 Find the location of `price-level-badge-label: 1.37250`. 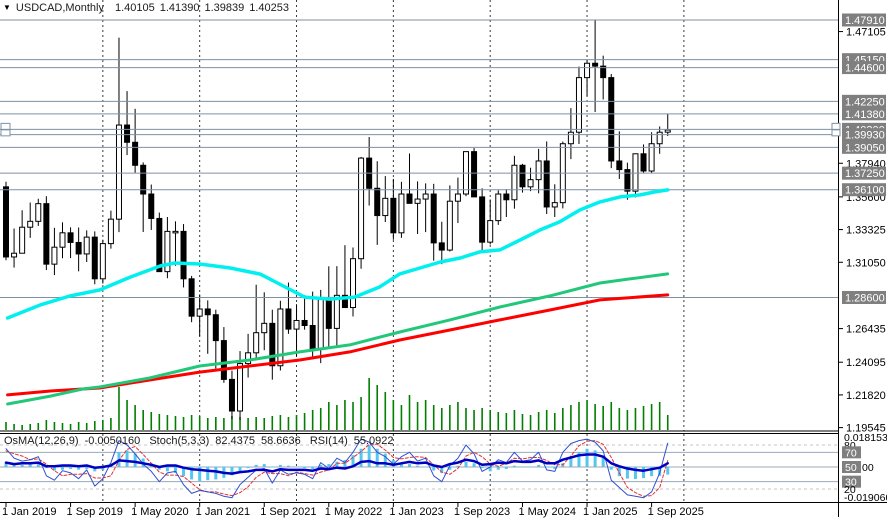

price-level-badge-label: 1.37250 is located at coordinates (865, 174).